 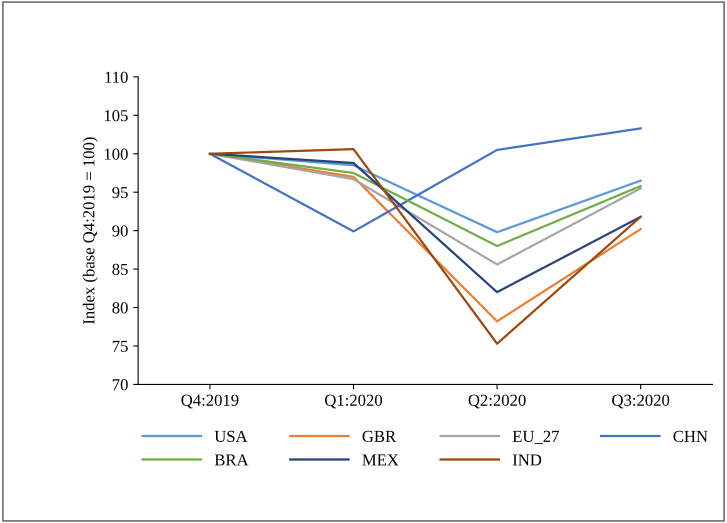 What do you see at coordinates (120, 384) in the screenshot?
I see `y-tick-label: 70` at bounding box center [120, 384].